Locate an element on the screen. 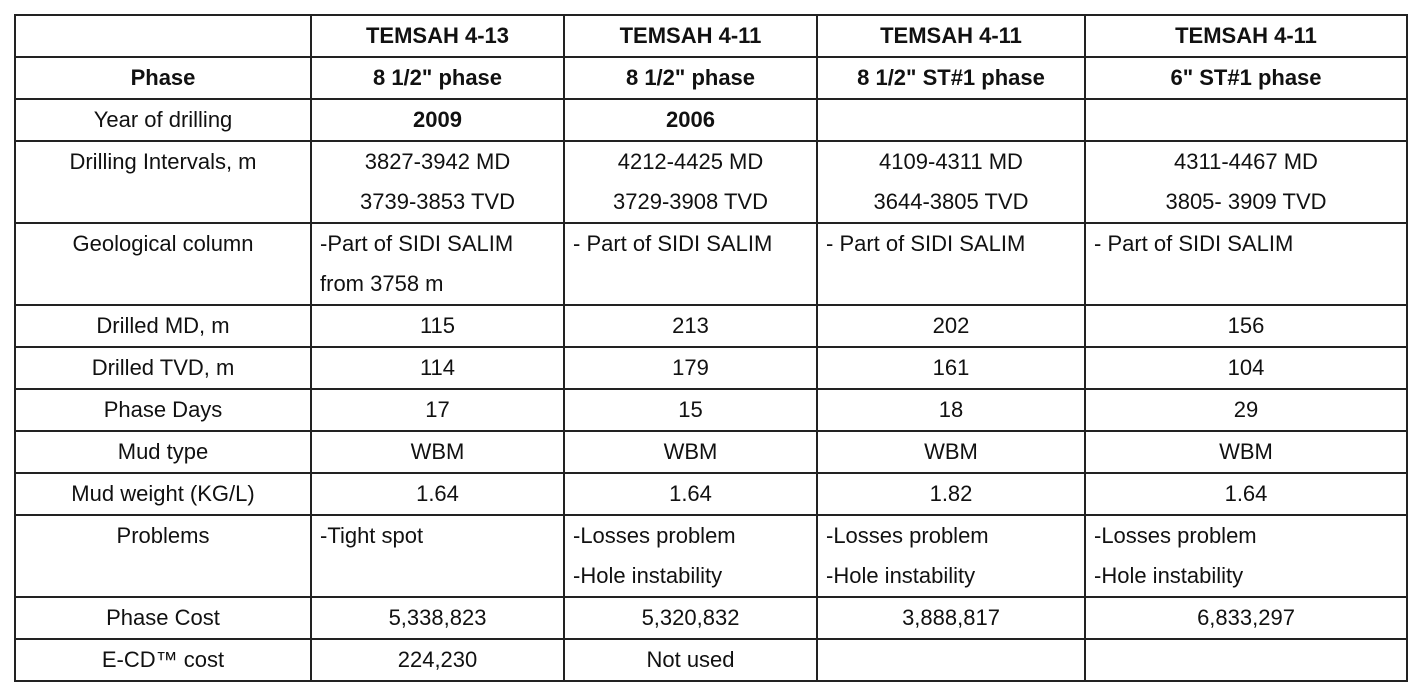  row-label: Drilling Intervals, m is located at coordinates (163, 182).